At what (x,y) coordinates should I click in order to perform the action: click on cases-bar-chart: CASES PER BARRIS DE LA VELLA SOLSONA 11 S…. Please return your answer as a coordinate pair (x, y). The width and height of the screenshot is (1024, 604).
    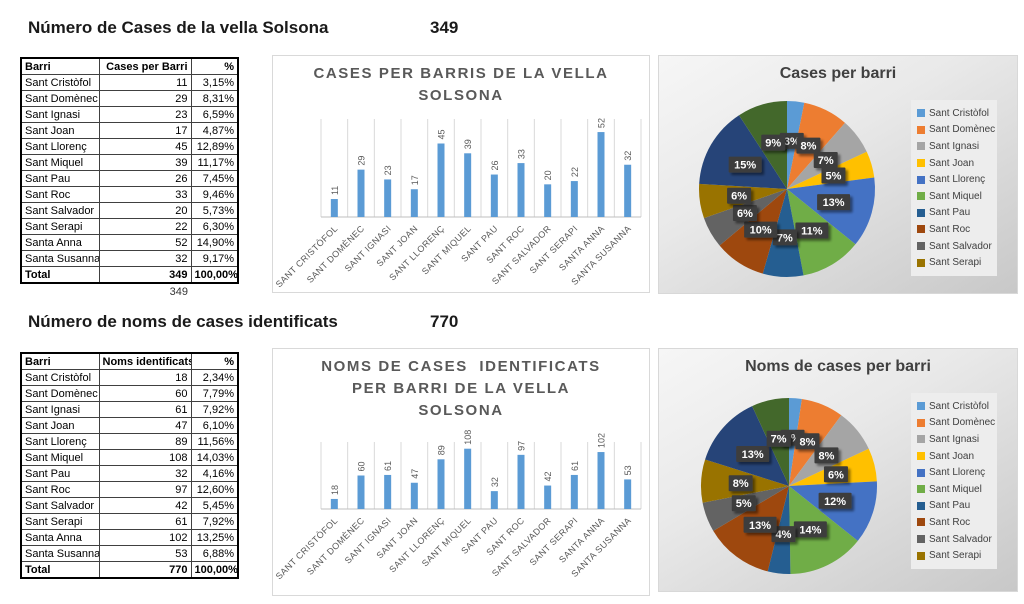
    Looking at the image, I should click on (461, 174).